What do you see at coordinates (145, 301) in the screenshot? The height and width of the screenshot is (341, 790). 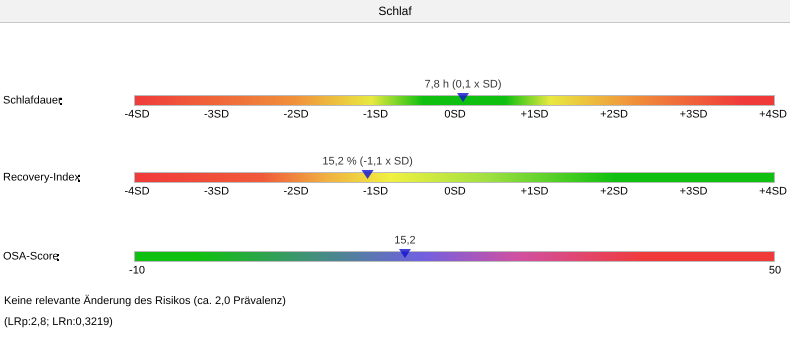 I see `text: Keine relevante Änderung des Risikos (ca. 2,0 Prävalenz)` at bounding box center [145, 301].